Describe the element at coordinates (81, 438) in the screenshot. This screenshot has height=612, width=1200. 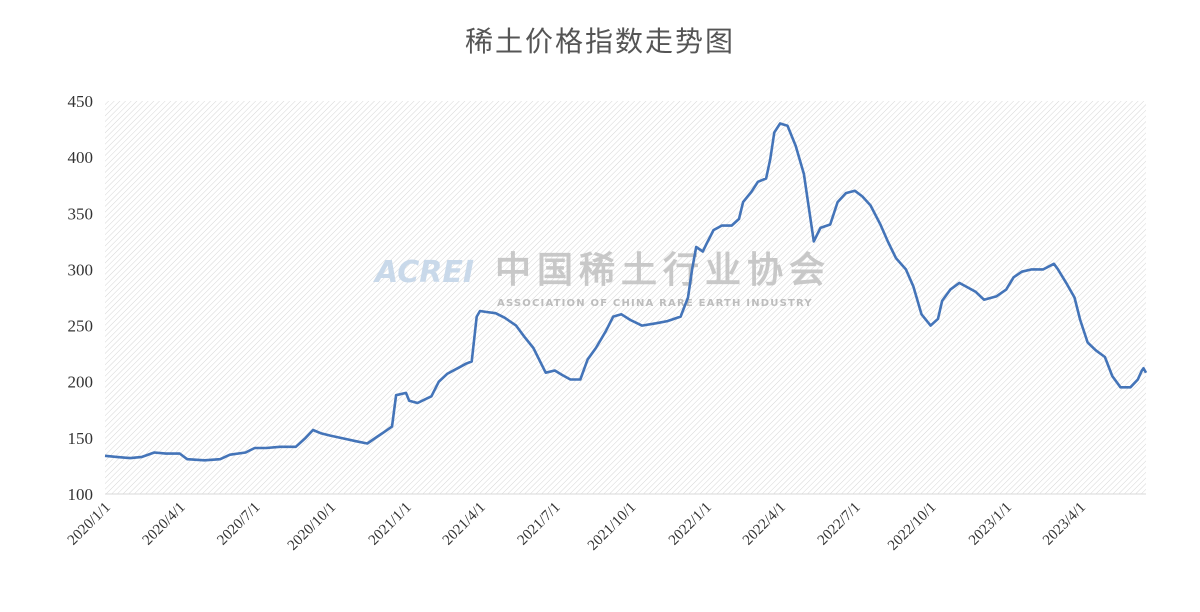
I see `y-tick-label: 150` at that location.